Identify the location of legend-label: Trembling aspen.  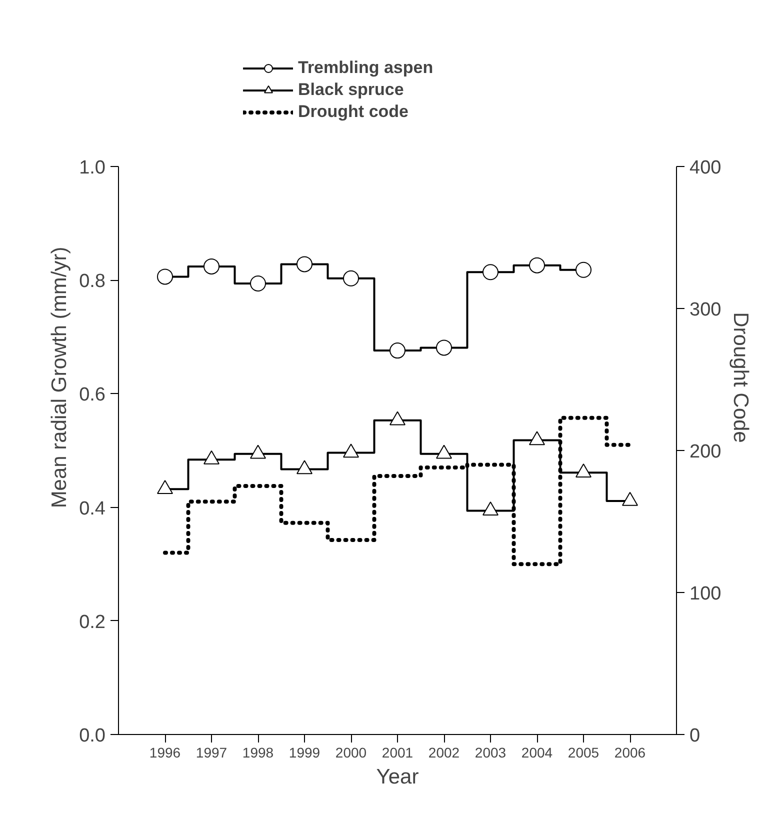
(366, 68).